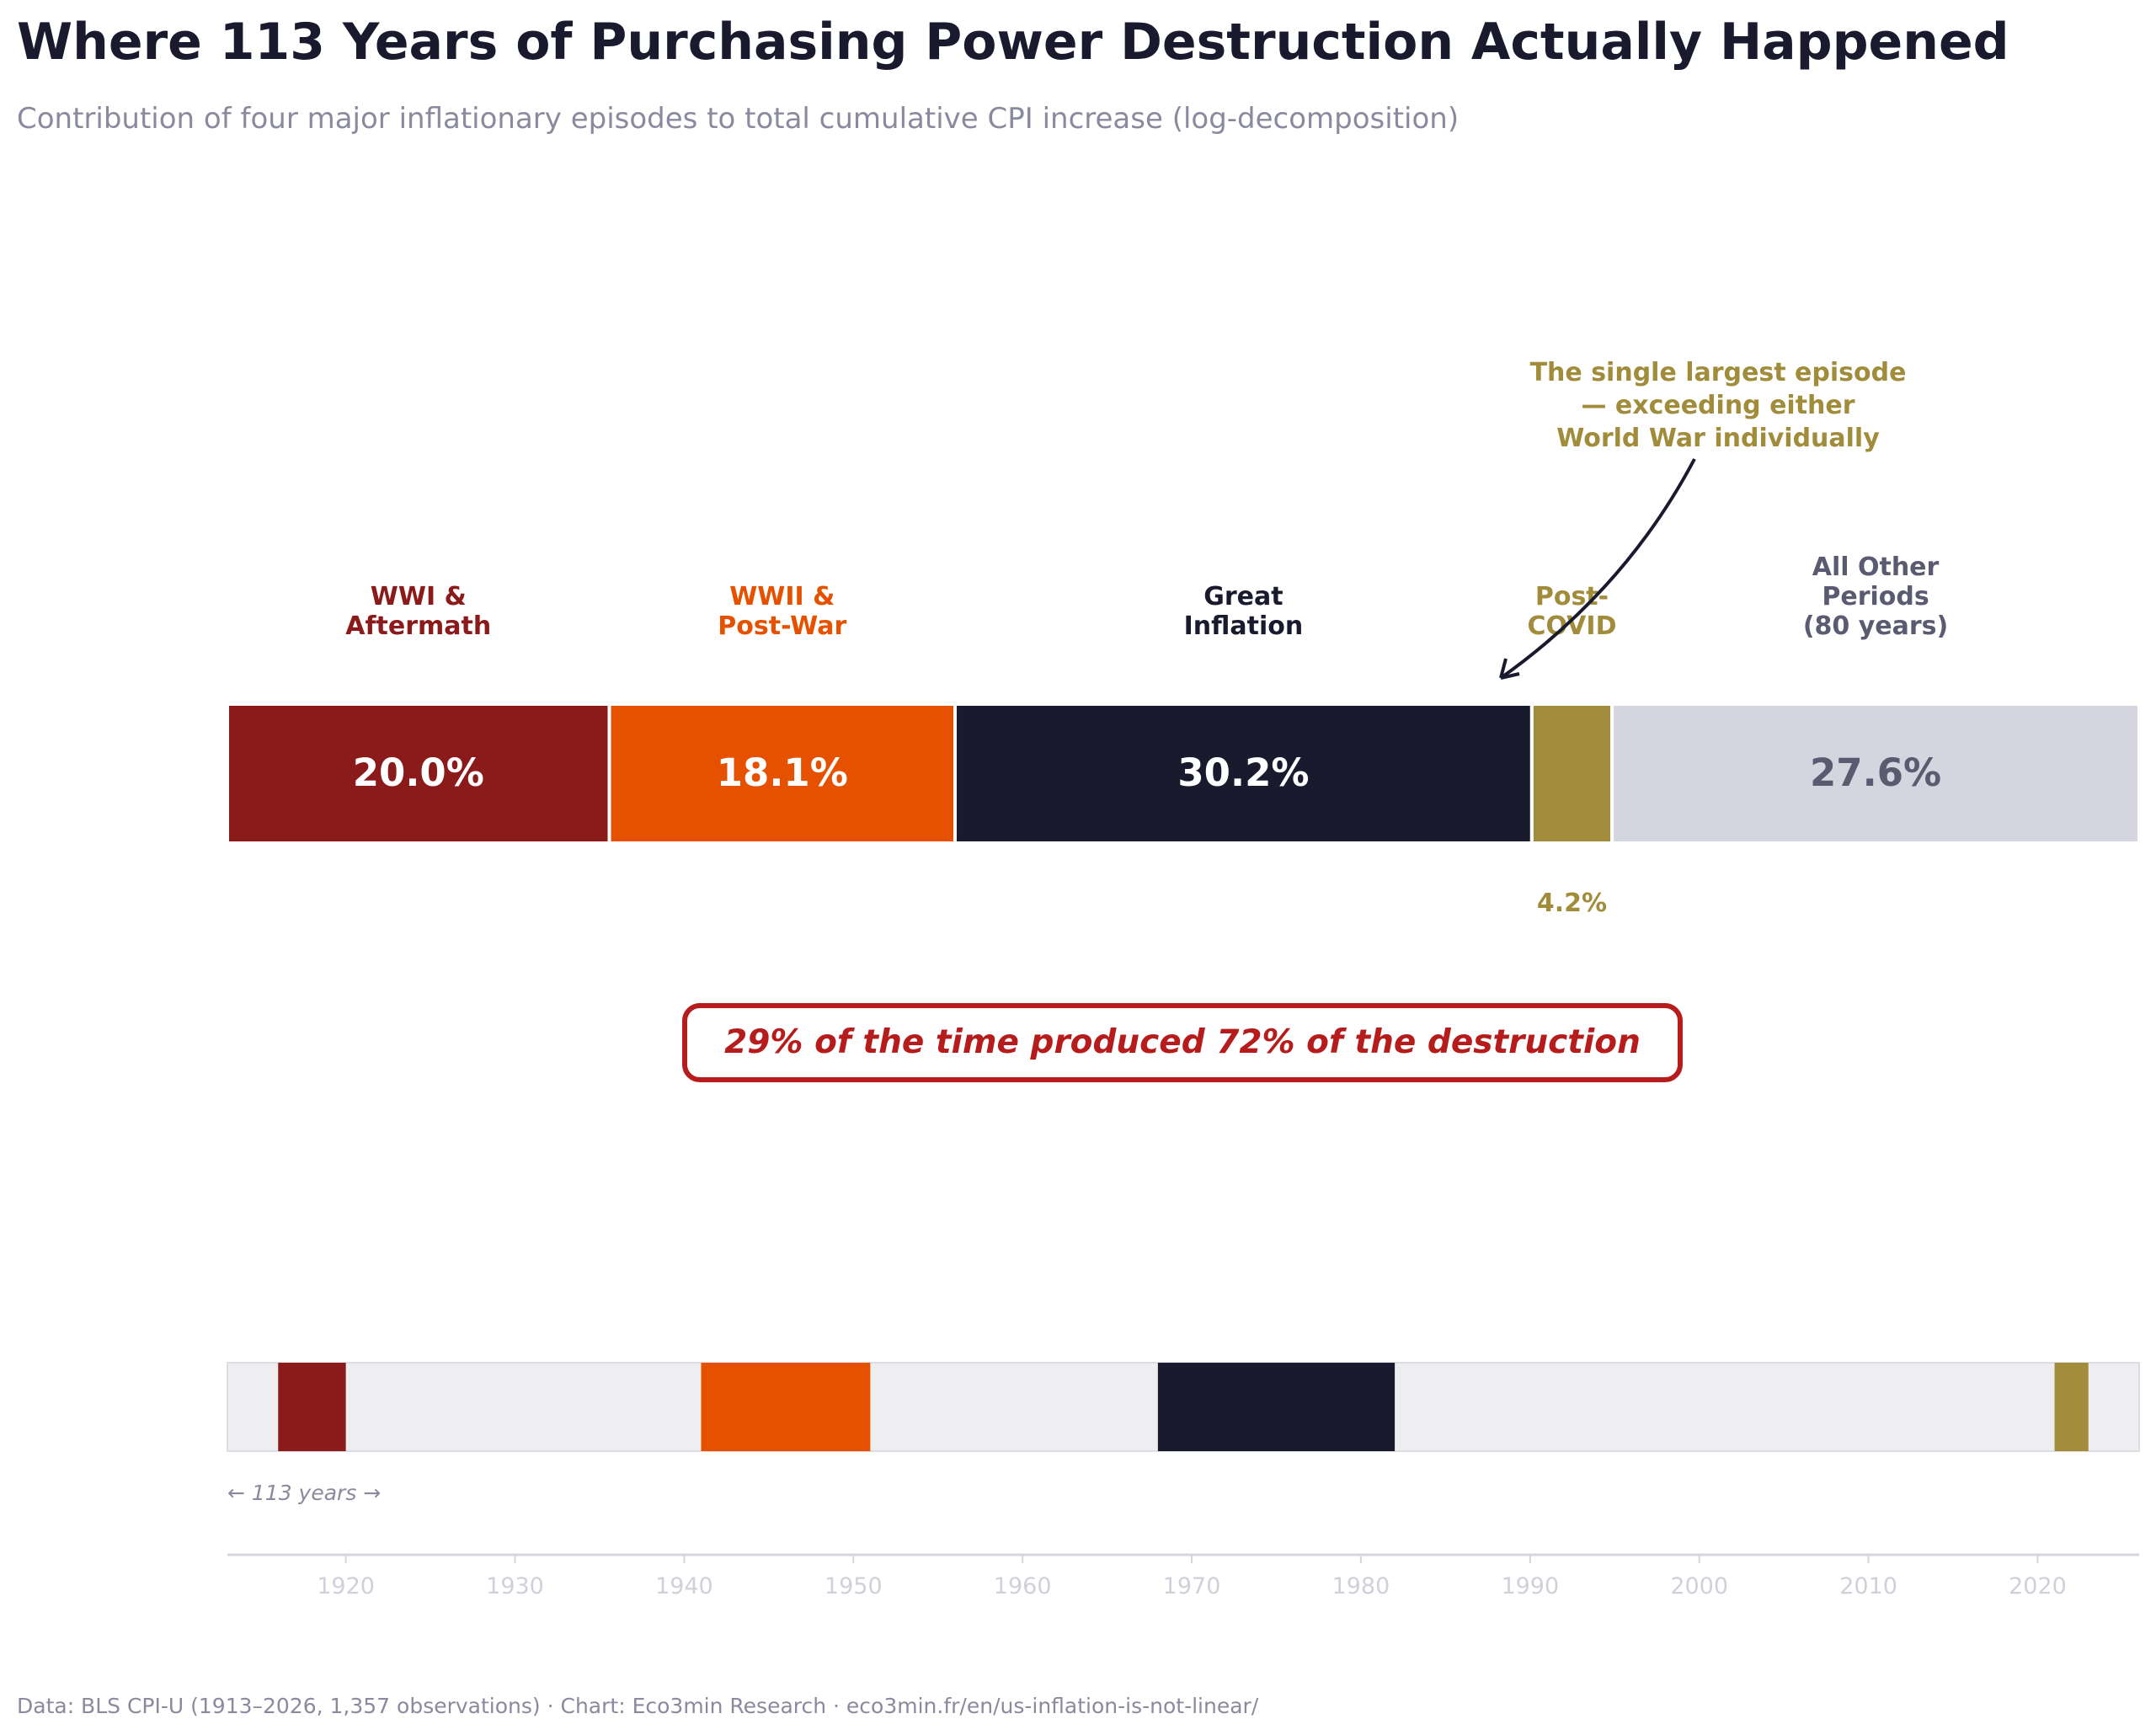 The height and width of the screenshot is (1735, 2156). I want to click on segment-label: Post-, so click(1572, 596).